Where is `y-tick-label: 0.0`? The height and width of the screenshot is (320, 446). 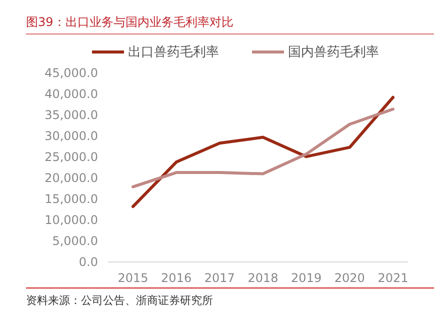
y-tick-label: 0.0 is located at coordinates (88, 262).